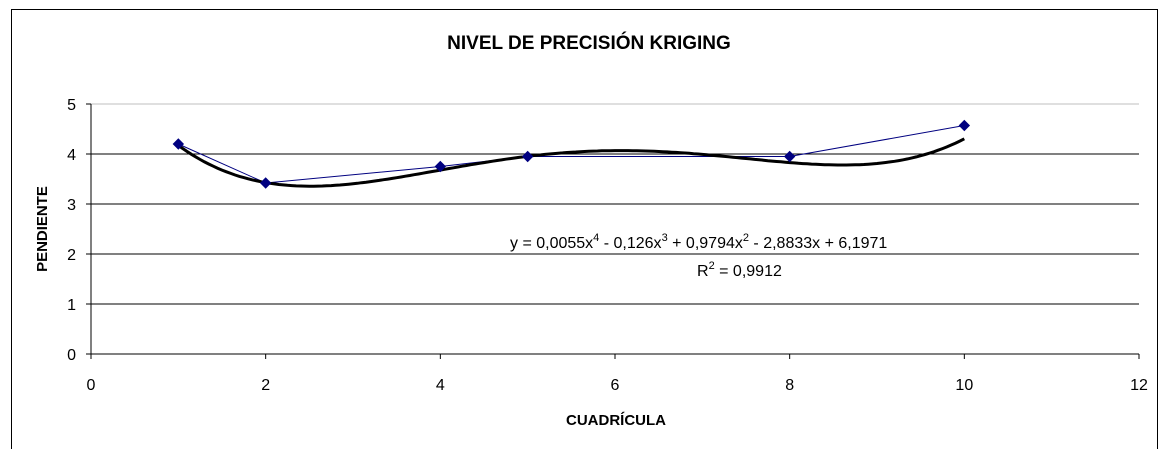 This screenshot has height=451, width=1168. I want to click on trendline-path, so click(571, 162).